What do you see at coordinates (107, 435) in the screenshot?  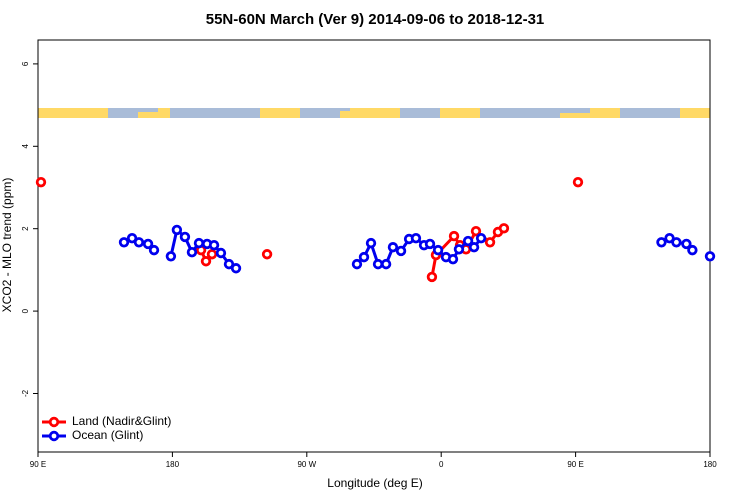 I see `legend-label: Ocean (Glint)` at bounding box center [107, 435].